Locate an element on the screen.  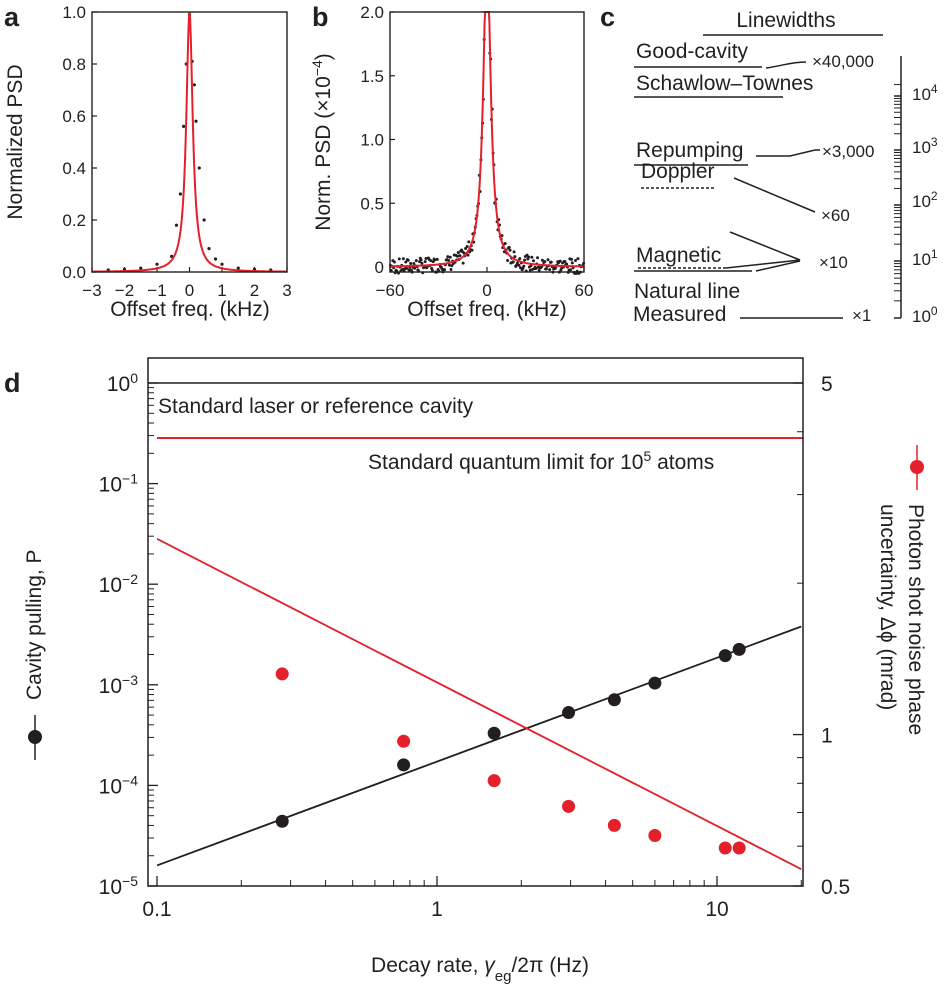
ratio-40000: ×40,000 is located at coordinates (843, 61).